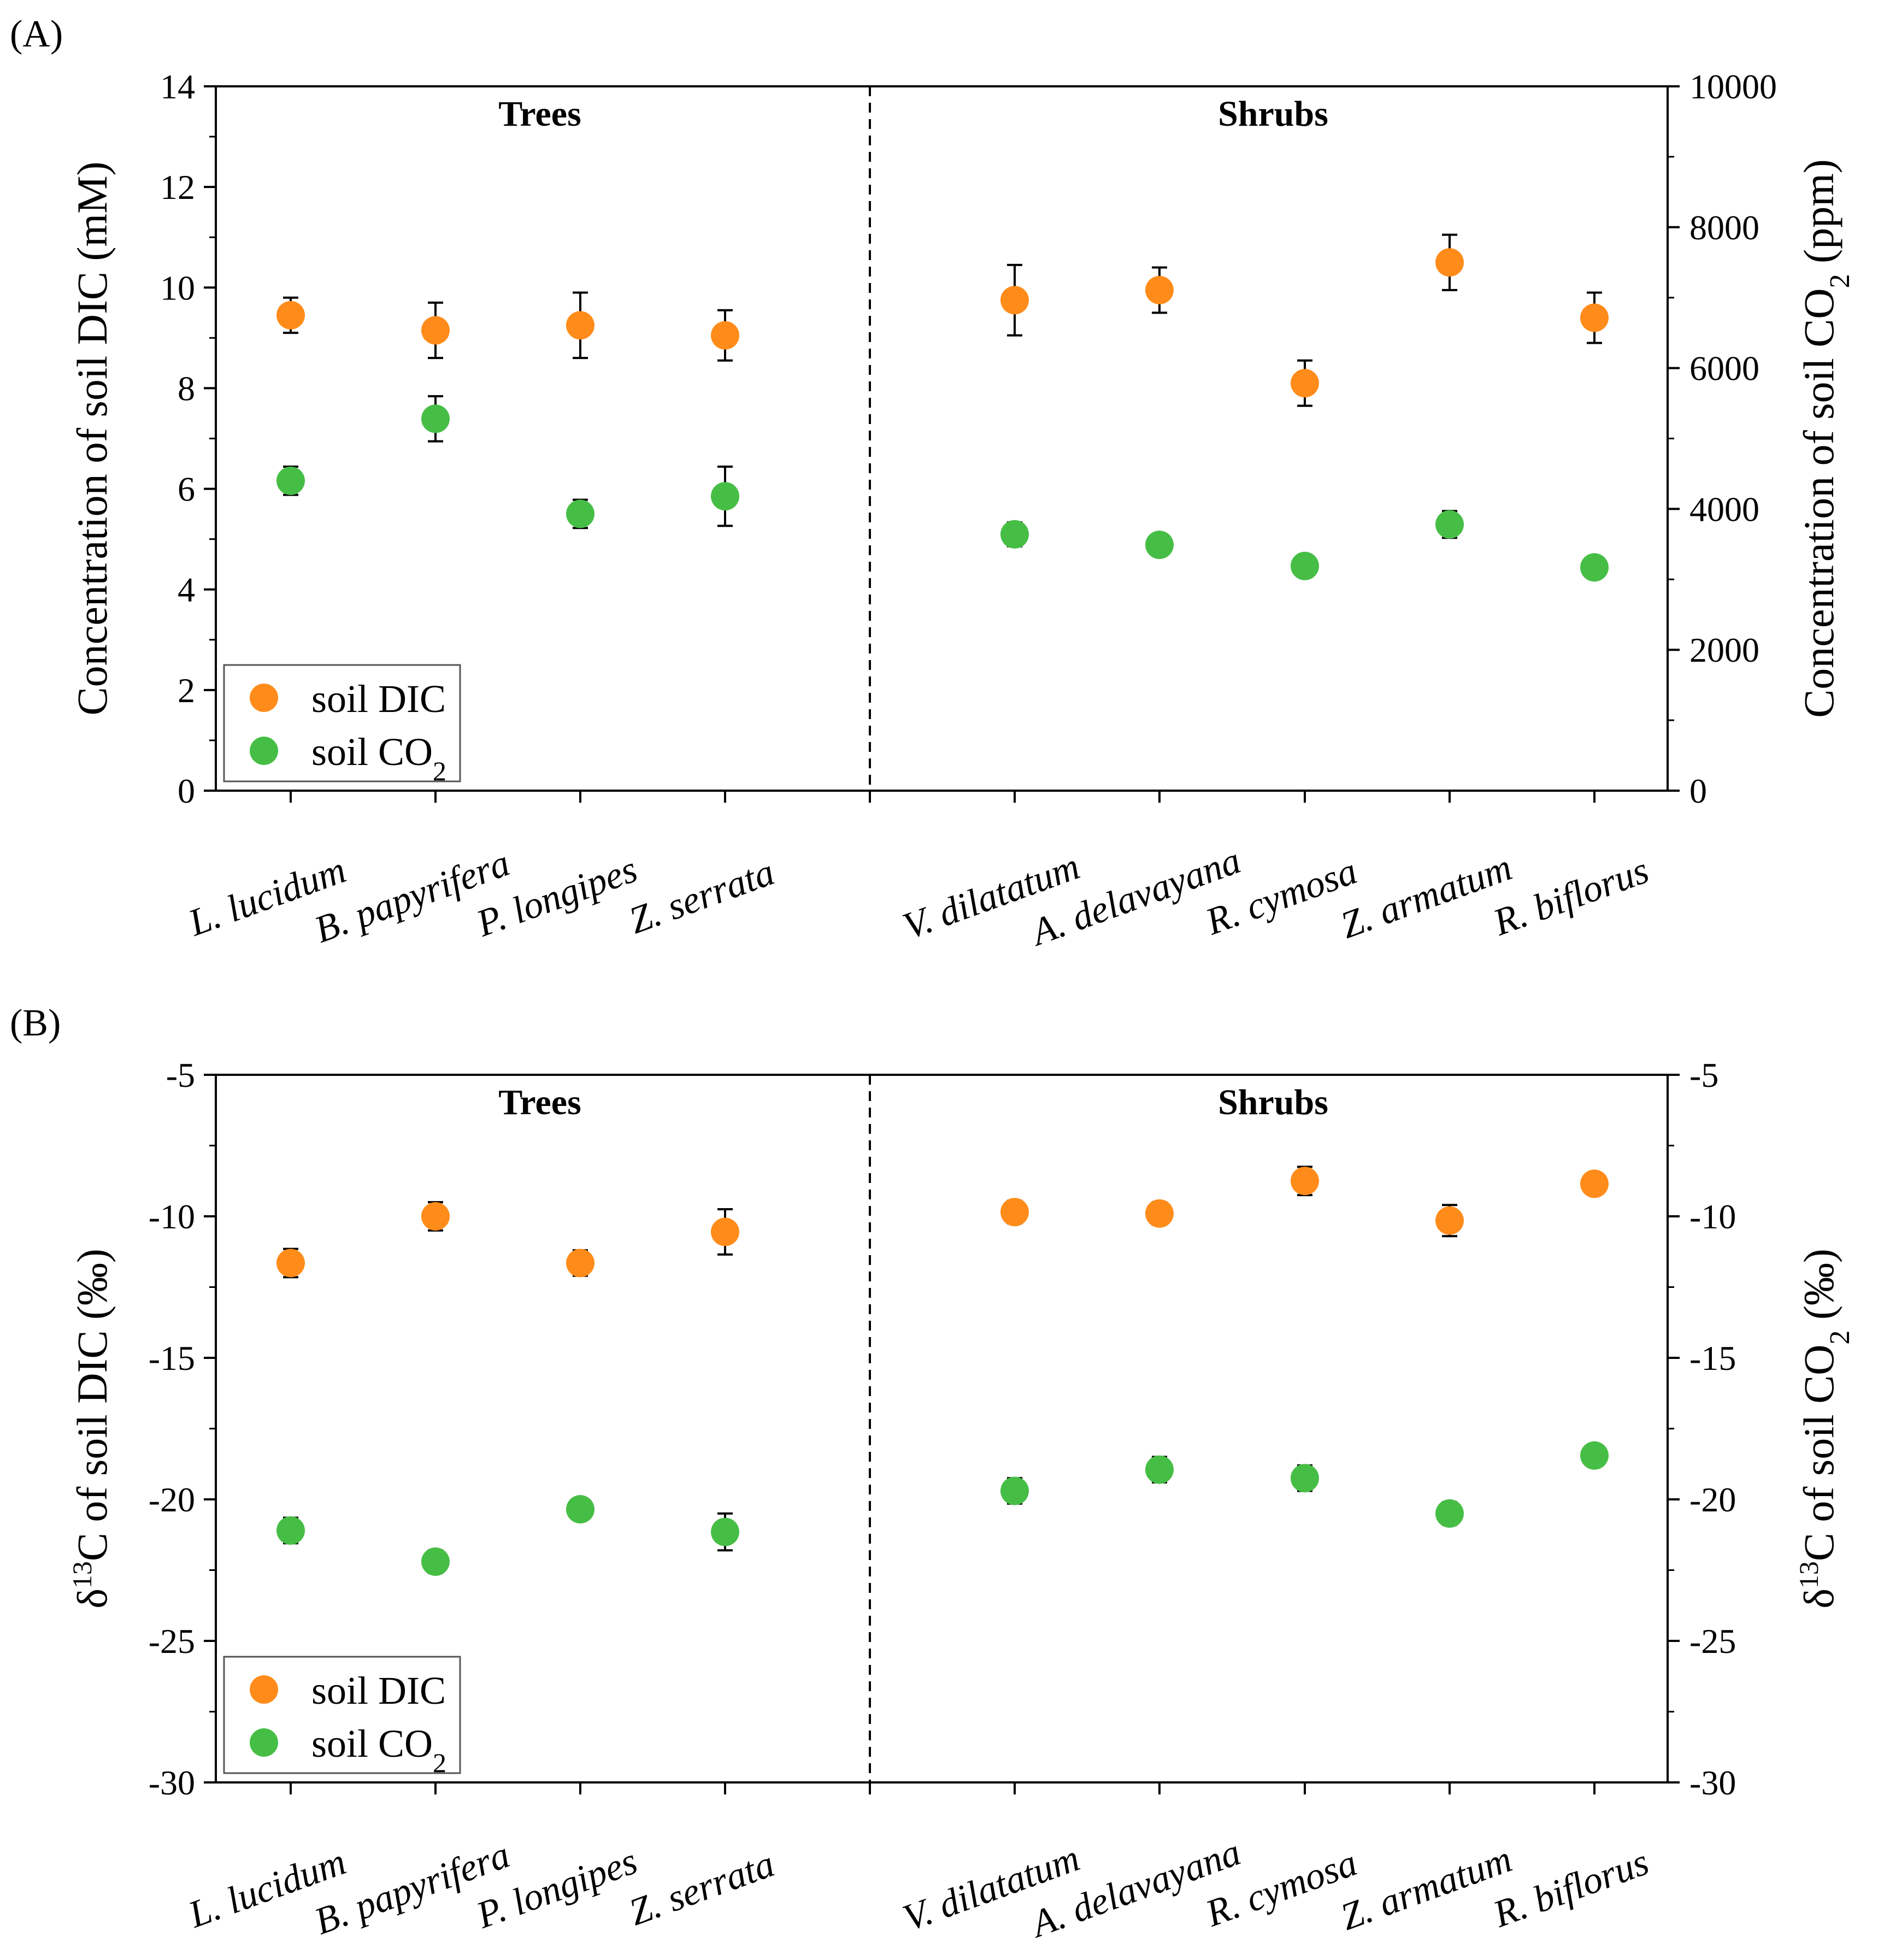 The image size is (1884, 1960). What do you see at coordinates (92, 1598) in the screenshot?
I see `y-label-pre: δ` at bounding box center [92, 1598].